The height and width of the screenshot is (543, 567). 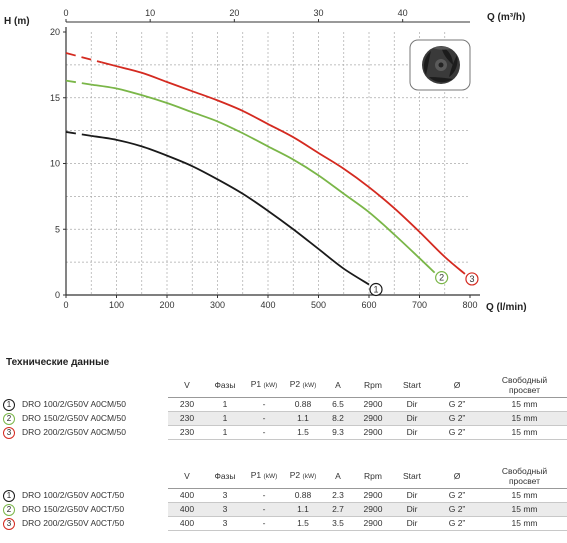 I want to click on curve-markers: 1 2 3, so click(x=424, y=284).